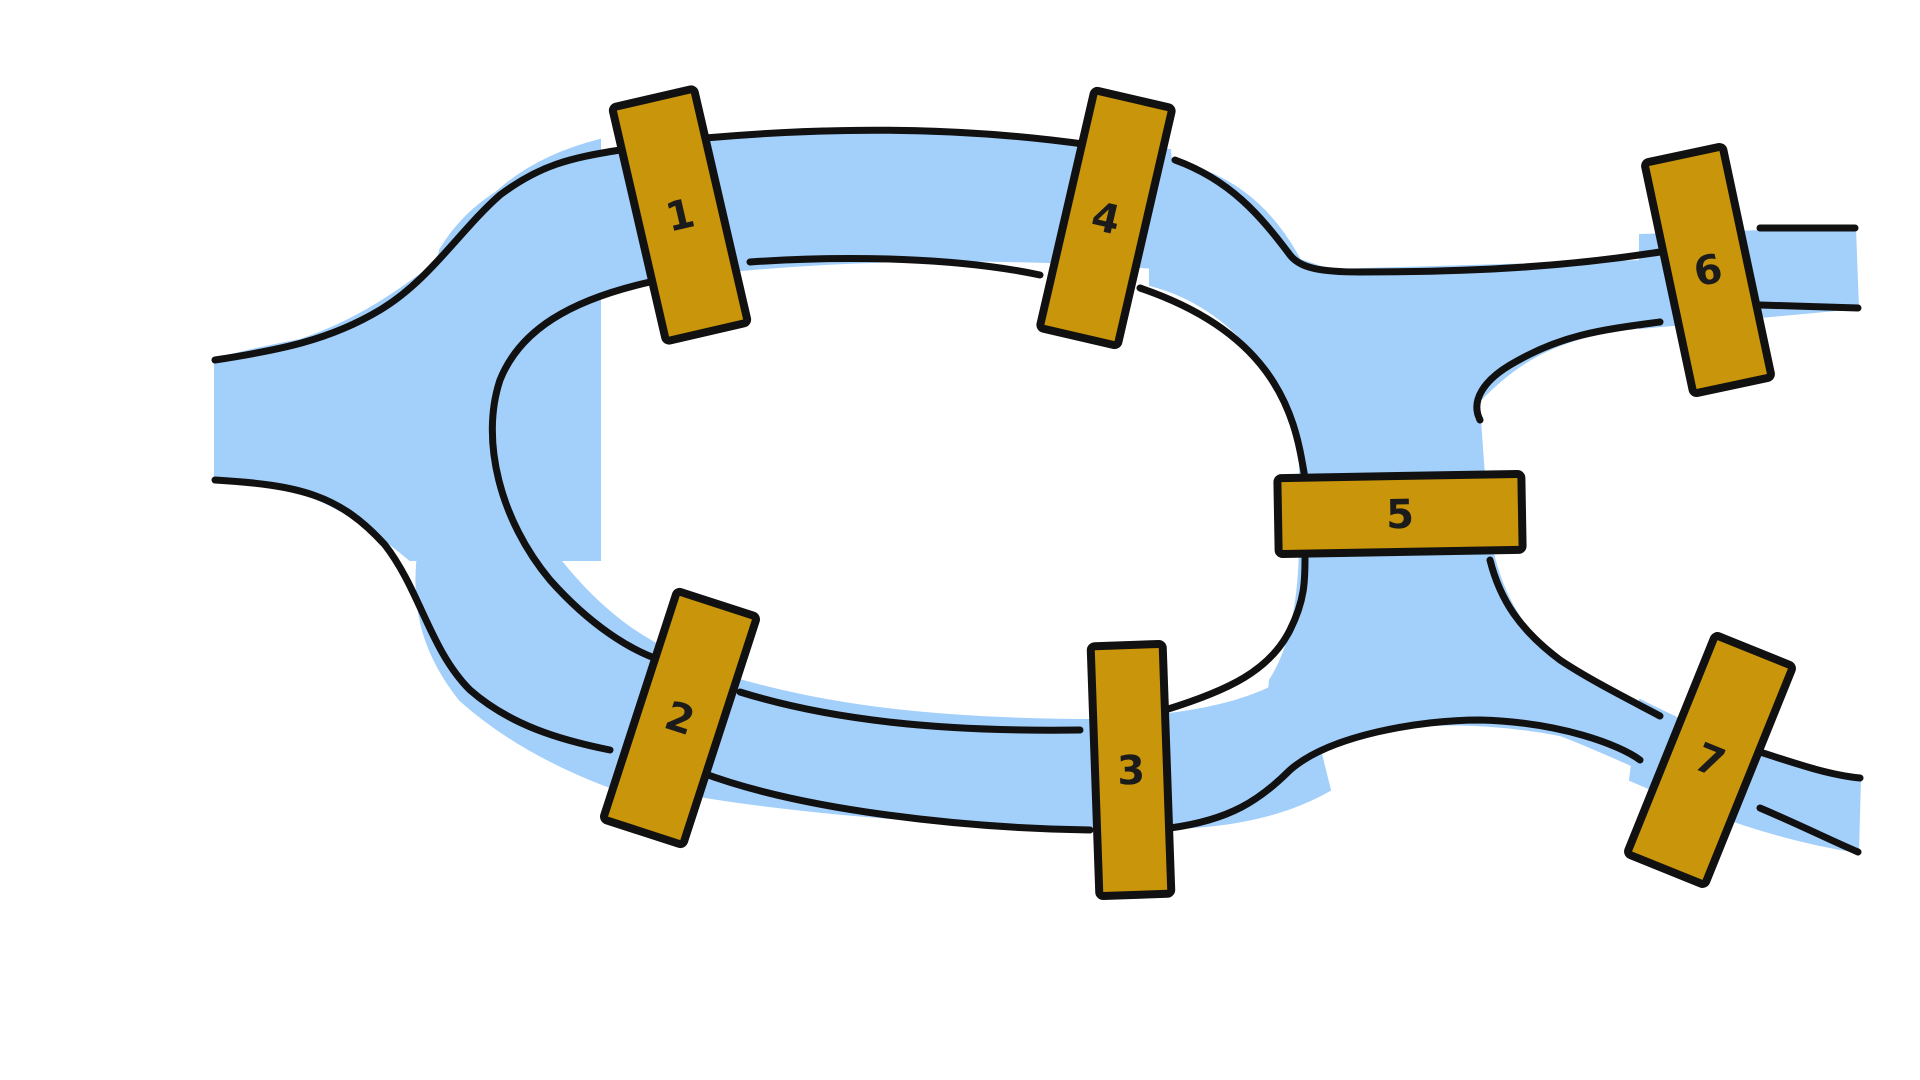  Describe the element at coordinates (576, 471) in the screenshot. I see `bank-inner-island` at that location.